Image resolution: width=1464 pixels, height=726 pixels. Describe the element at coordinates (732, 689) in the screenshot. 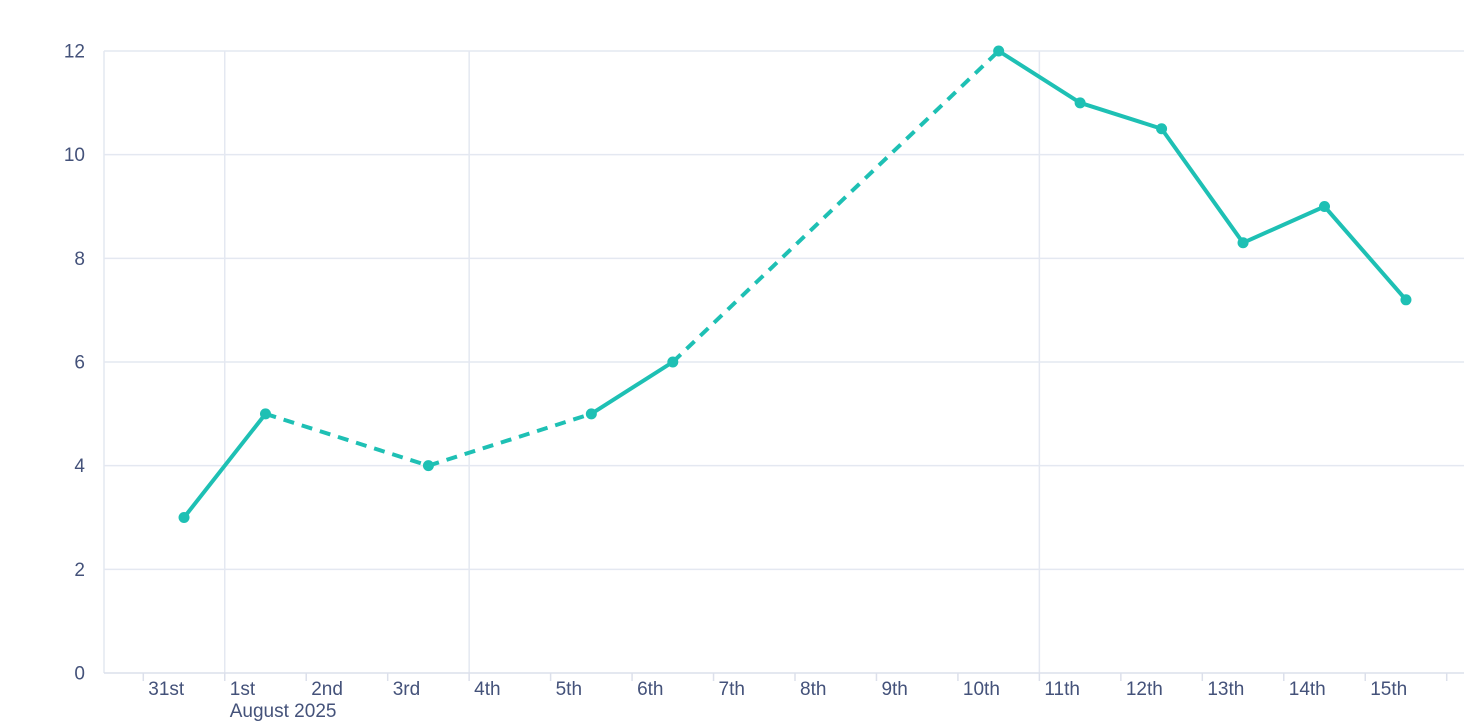

I see `x-axis-label: 7th` at that location.